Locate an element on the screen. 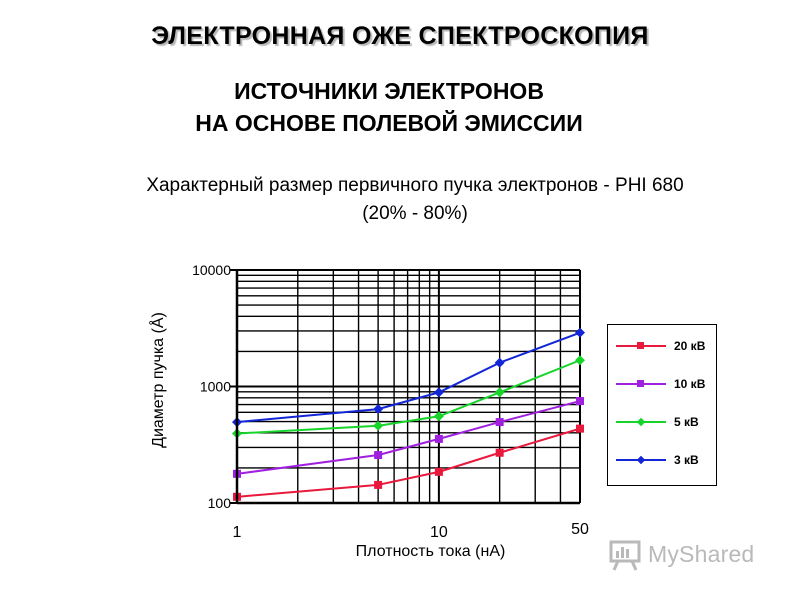  legend-label: 5 кВ is located at coordinates (686, 422).